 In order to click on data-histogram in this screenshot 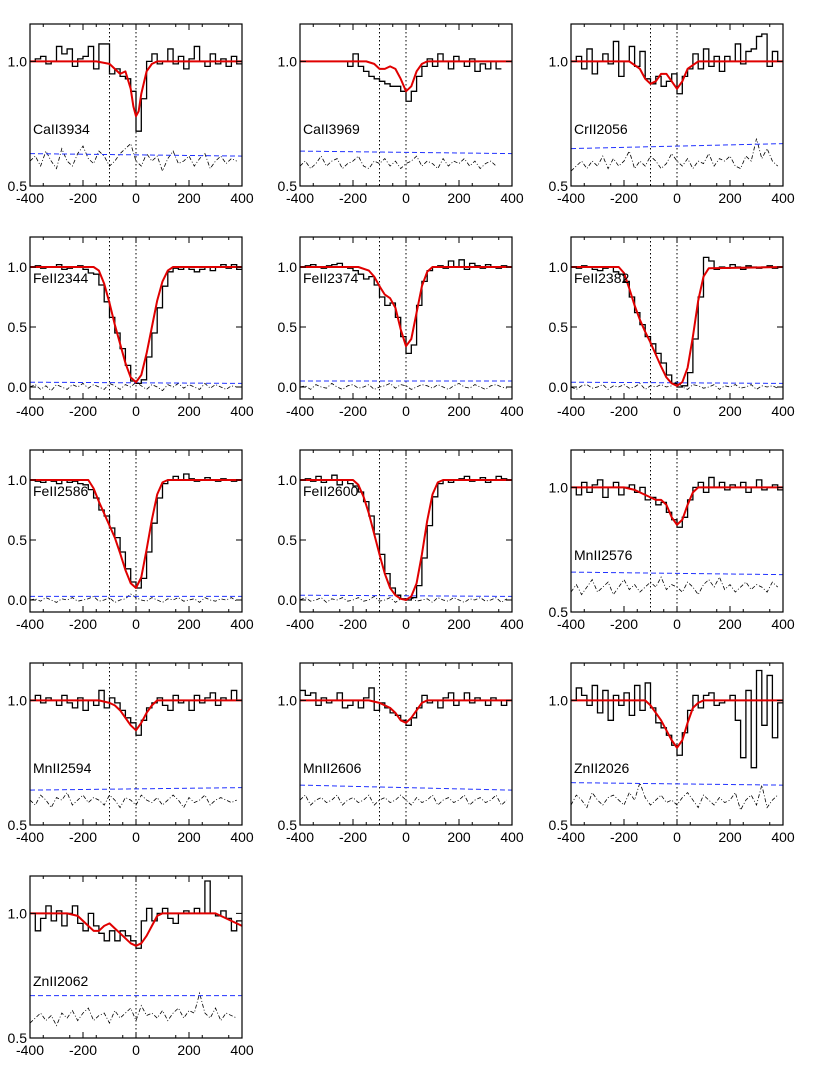, I will do `click(677, 719)`.